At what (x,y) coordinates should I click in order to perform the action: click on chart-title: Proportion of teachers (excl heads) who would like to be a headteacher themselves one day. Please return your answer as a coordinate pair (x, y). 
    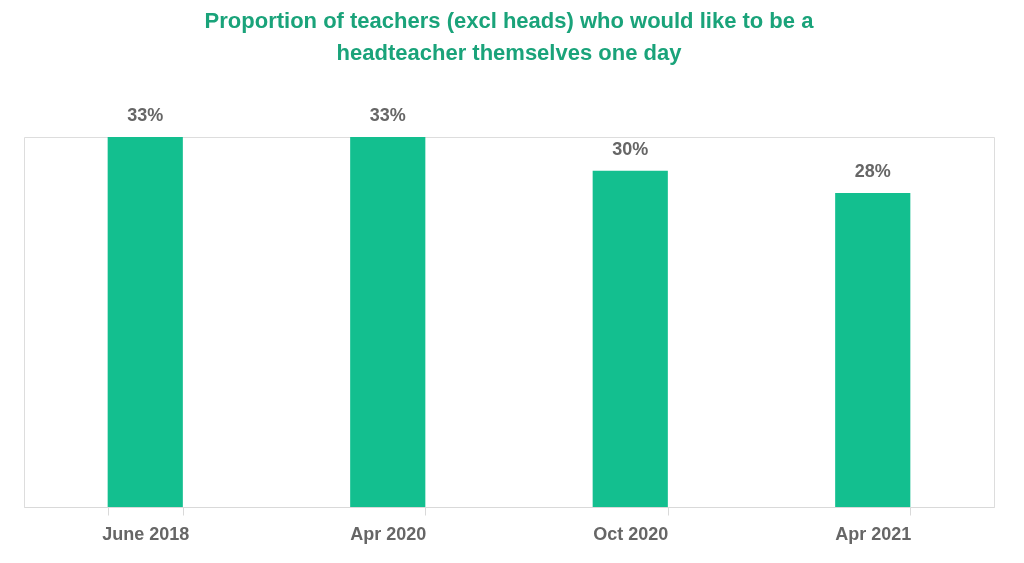
    Looking at the image, I should click on (509, 36).